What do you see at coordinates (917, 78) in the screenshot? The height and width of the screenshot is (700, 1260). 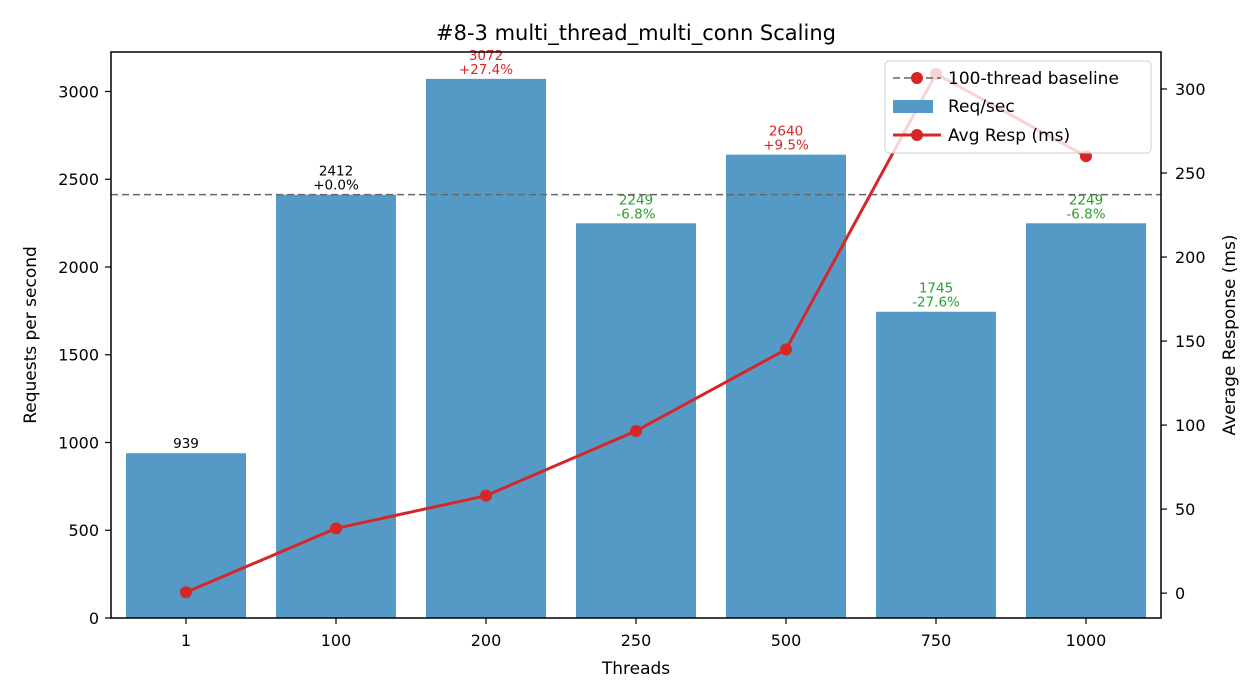 I see `legend-baseline-marker` at bounding box center [917, 78].